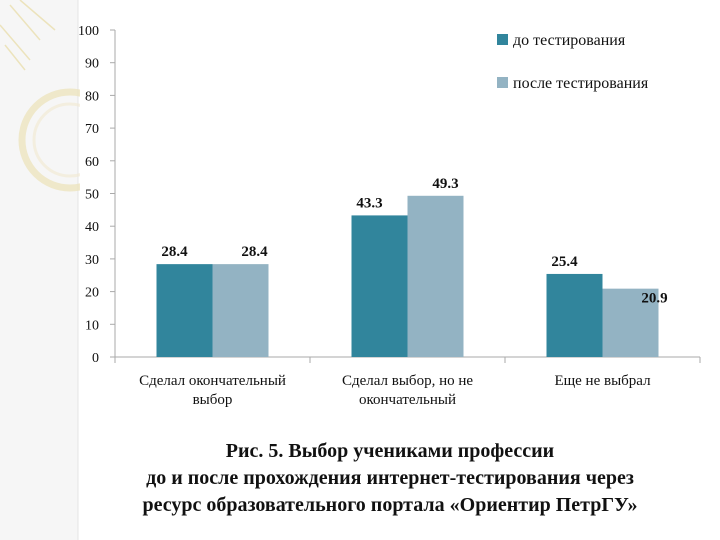 The image size is (720, 540). I want to click on x-category-label: Сделал выбор, но не окончательный, so click(407, 390).